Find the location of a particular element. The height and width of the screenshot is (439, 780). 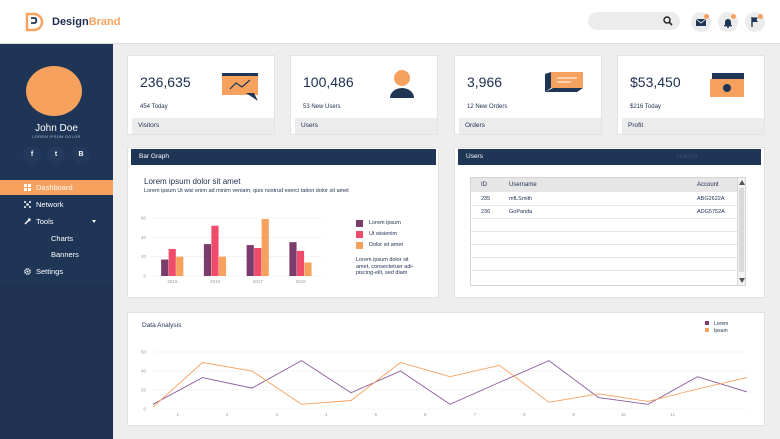

legend-label: Lorem ipsum is located at coordinates (385, 223).